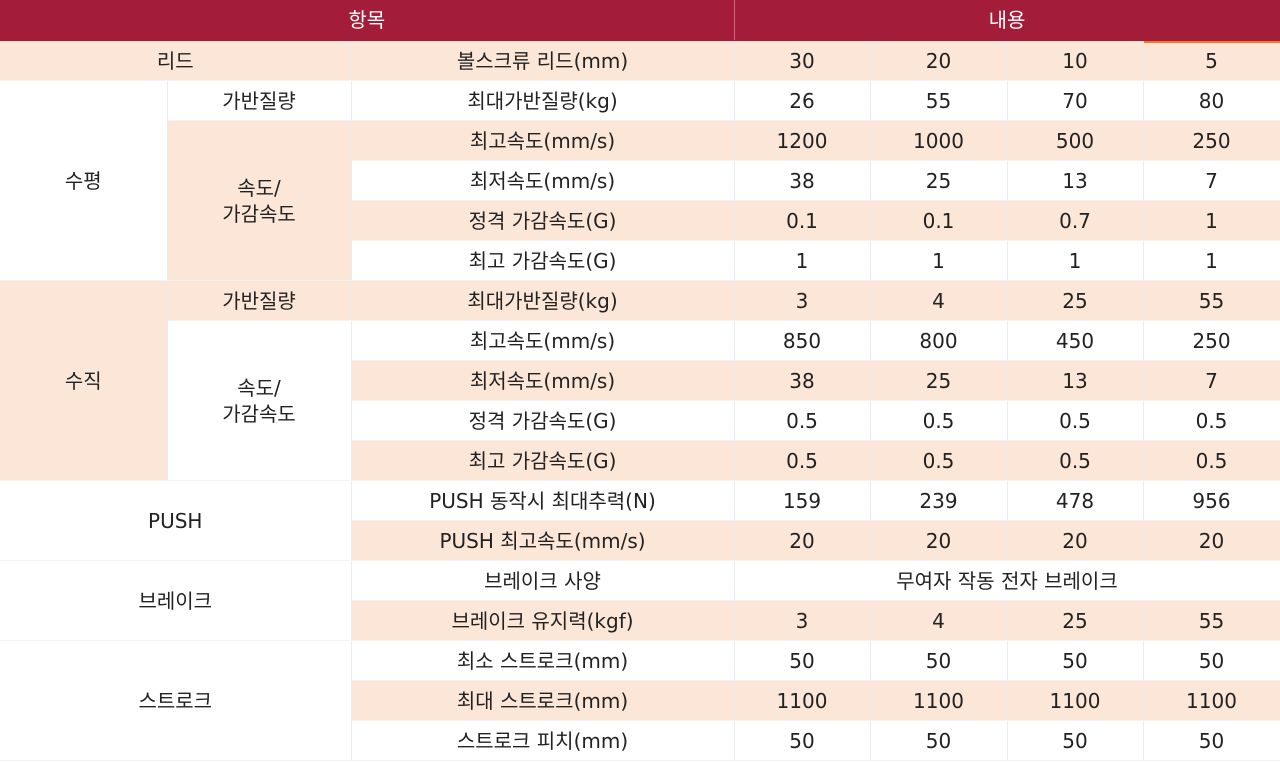  I want to click on cell-value: 80, so click(1211, 100).